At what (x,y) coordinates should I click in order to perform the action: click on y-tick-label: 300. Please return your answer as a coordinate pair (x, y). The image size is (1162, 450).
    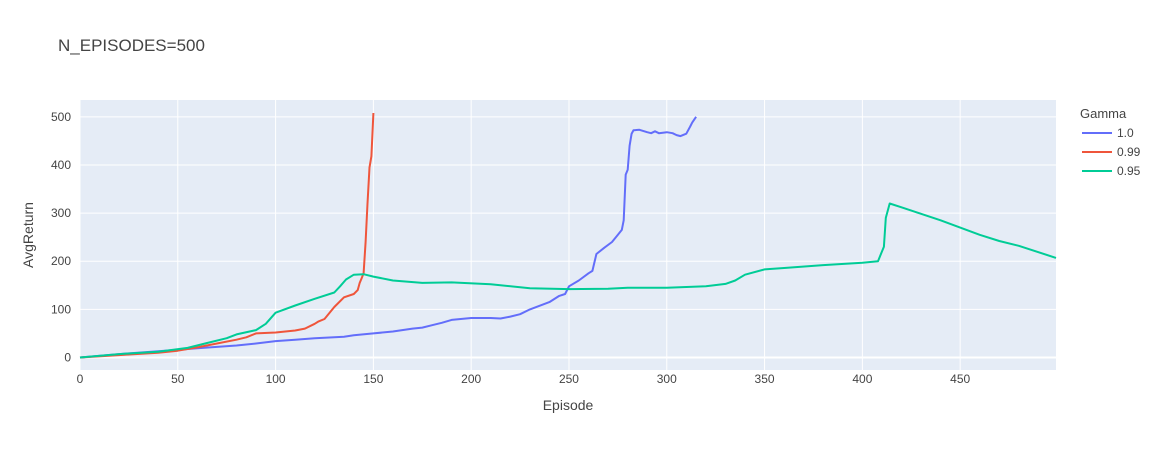
    Looking at the image, I should click on (61, 213).